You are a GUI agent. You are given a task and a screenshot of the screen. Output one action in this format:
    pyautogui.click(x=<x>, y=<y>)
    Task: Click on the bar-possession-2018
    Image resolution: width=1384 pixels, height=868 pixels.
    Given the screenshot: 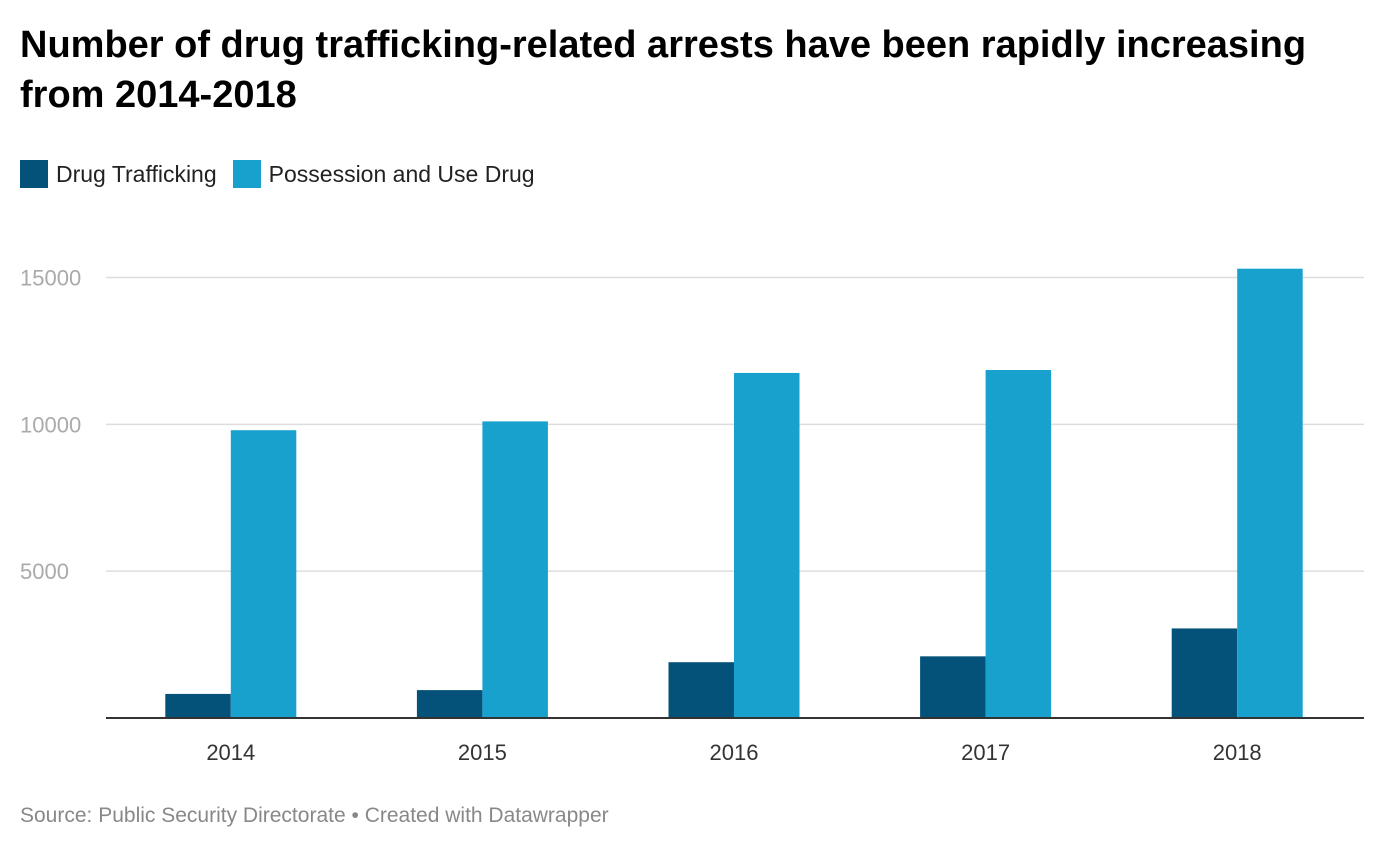 What is the action you would take?
    pyautogui.click(x=1270, y=493)
    